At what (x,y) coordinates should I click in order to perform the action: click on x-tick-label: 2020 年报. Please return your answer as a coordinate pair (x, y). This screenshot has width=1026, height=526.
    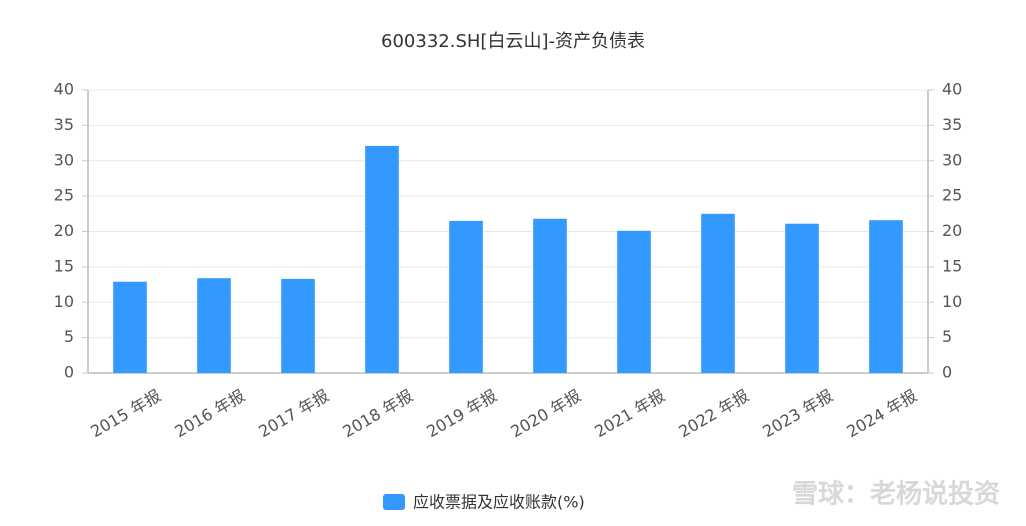
    Looking at the image, I should click on (545, 413).